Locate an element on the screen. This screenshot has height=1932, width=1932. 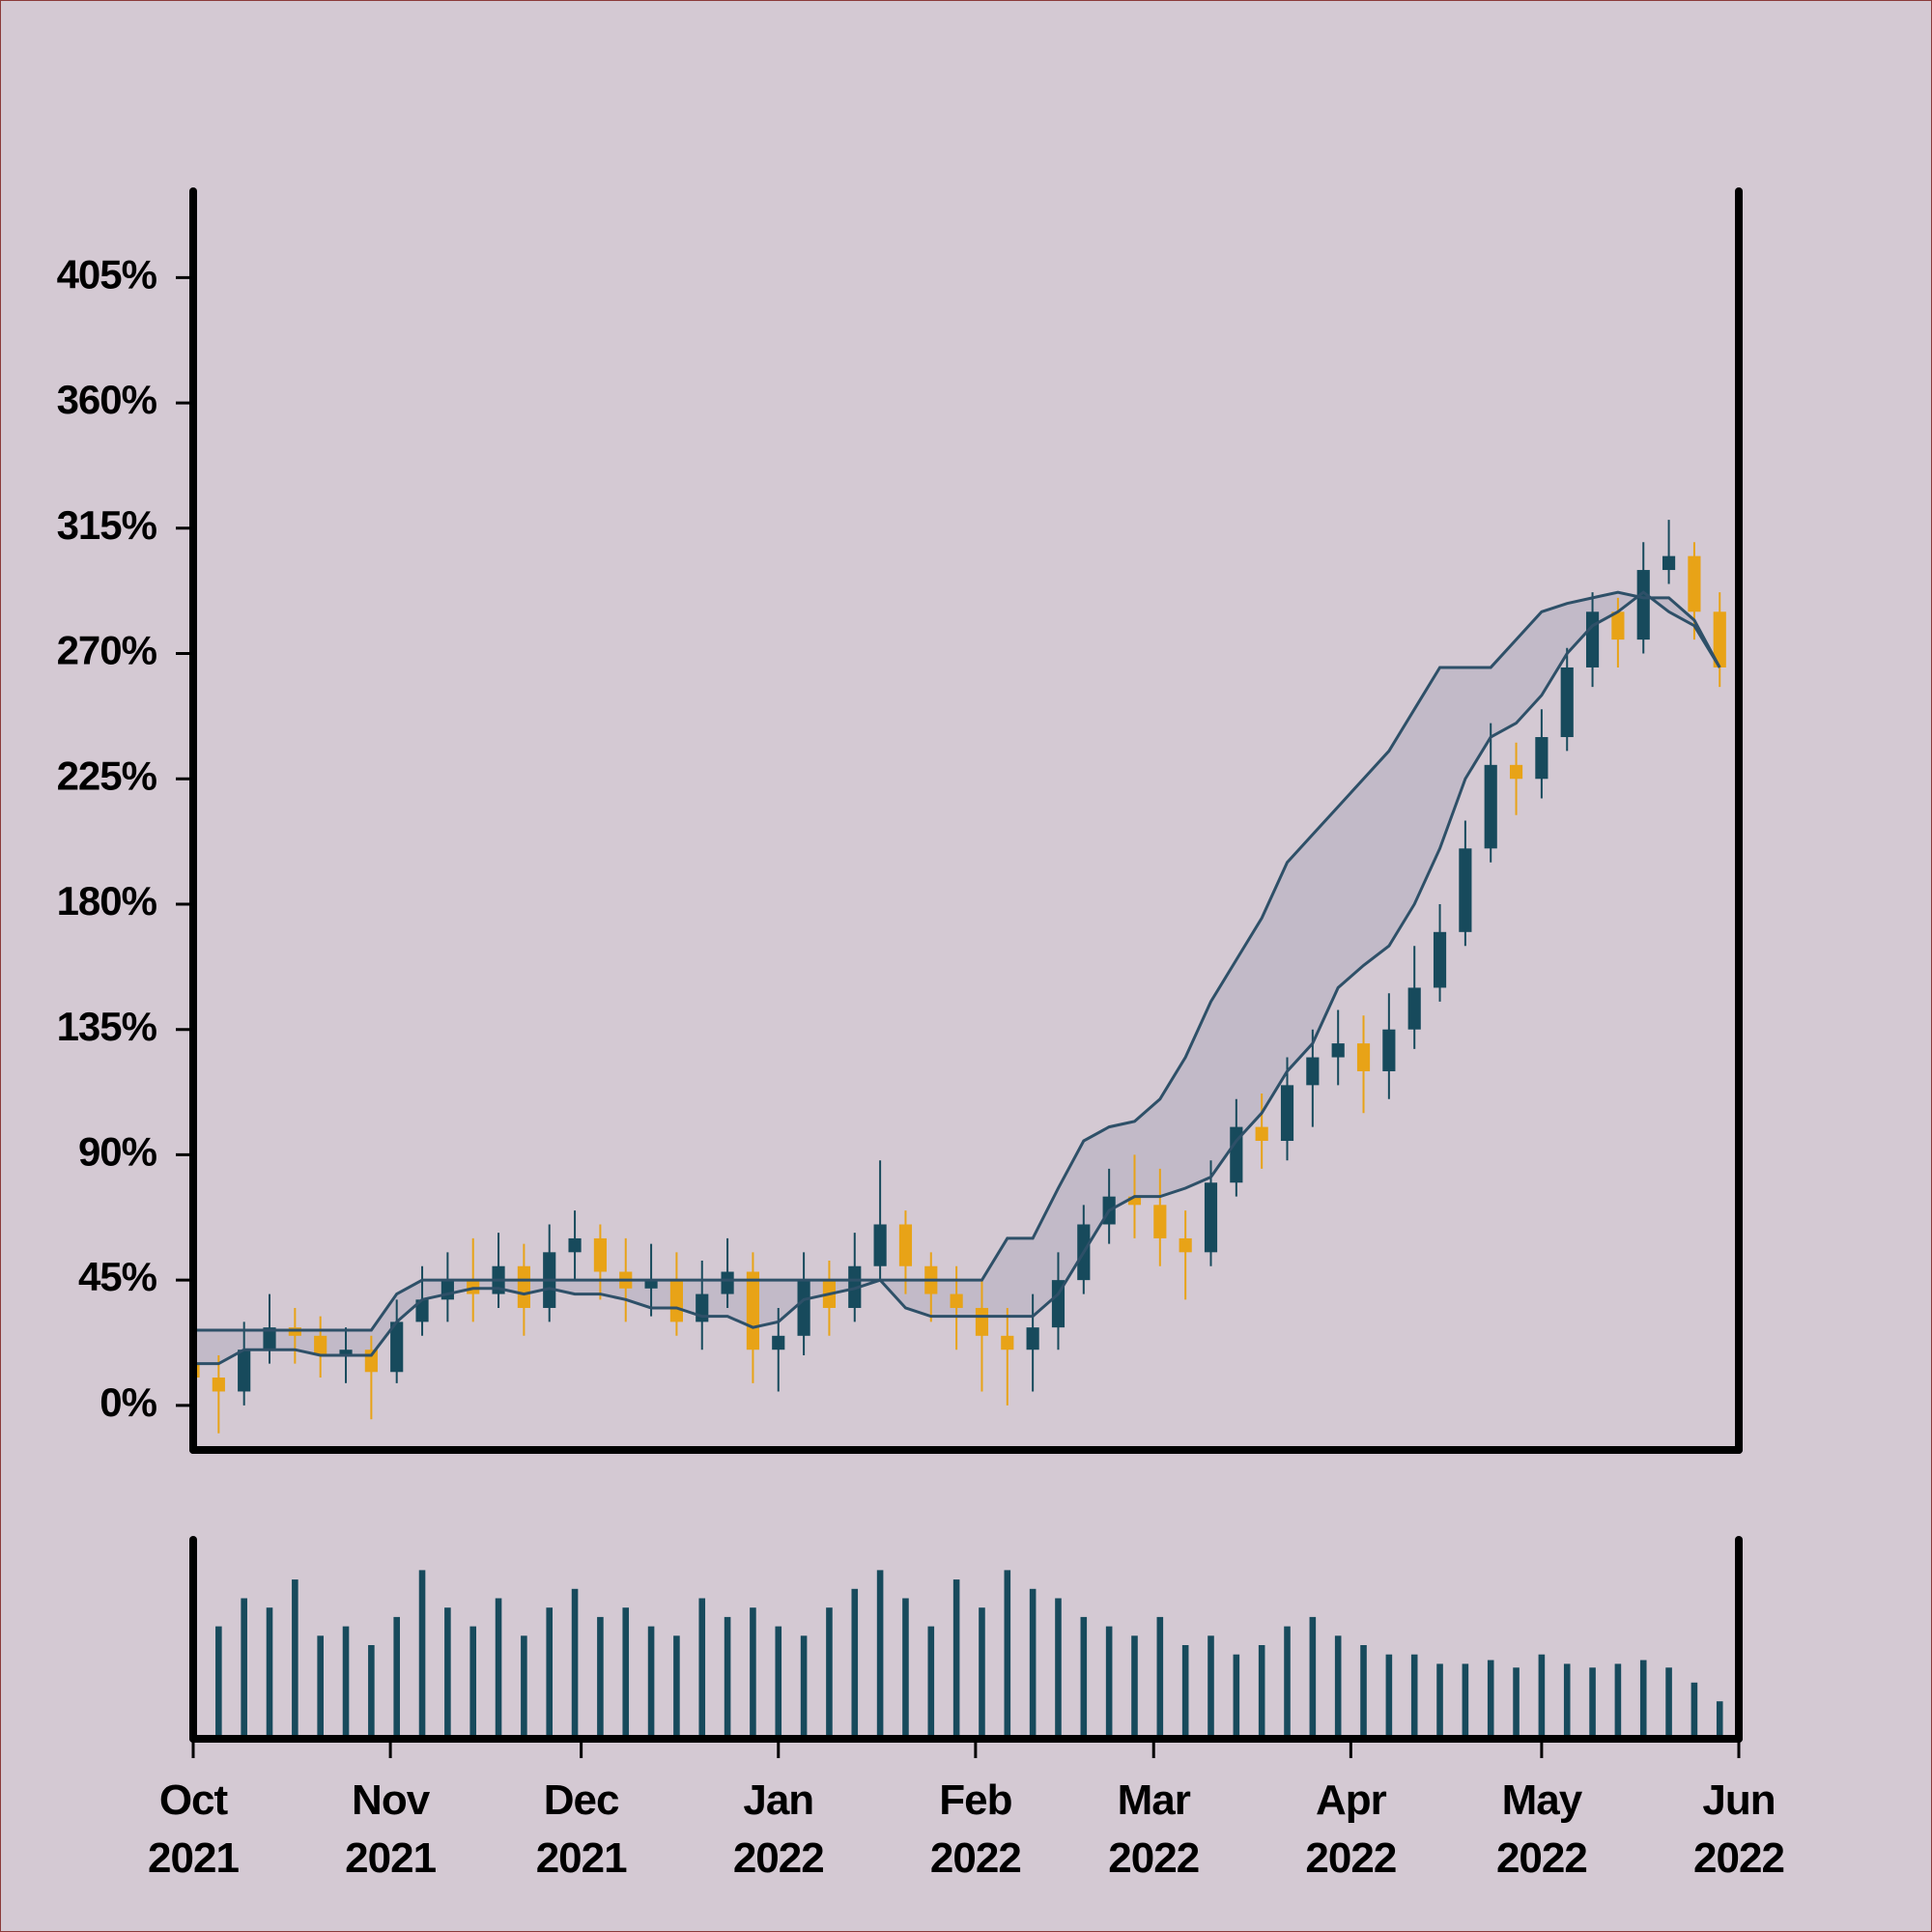
x-tick-label: Apr 2022 is located at coordinates (1350, 1829).